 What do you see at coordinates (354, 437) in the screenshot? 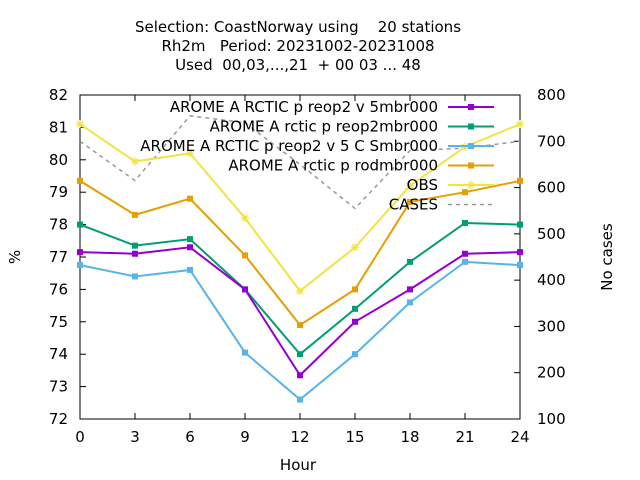
I see `x-tick-label: 15` at bounding box center [354, 437].